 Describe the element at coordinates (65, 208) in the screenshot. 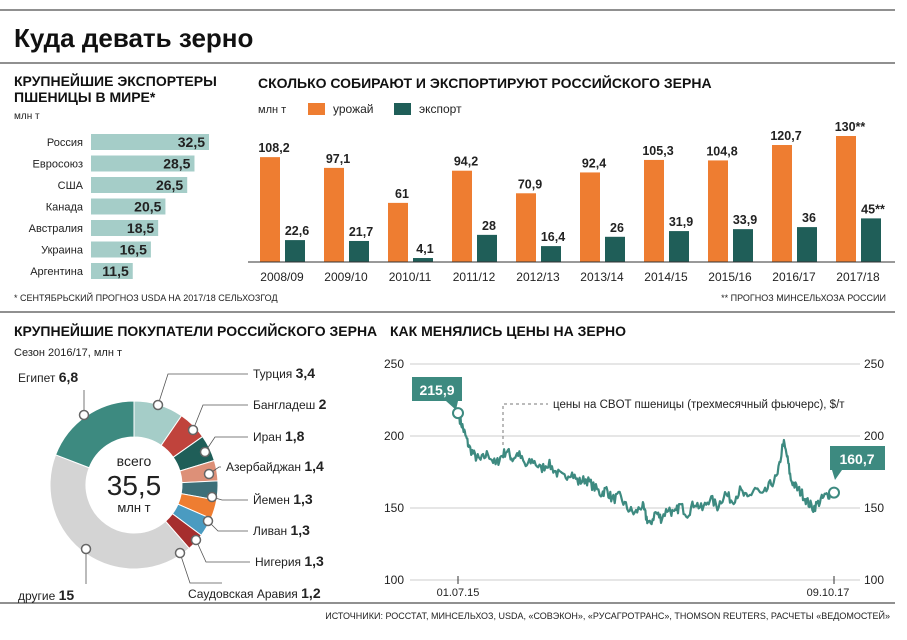

I see `exporter-label: Канада` at that location.